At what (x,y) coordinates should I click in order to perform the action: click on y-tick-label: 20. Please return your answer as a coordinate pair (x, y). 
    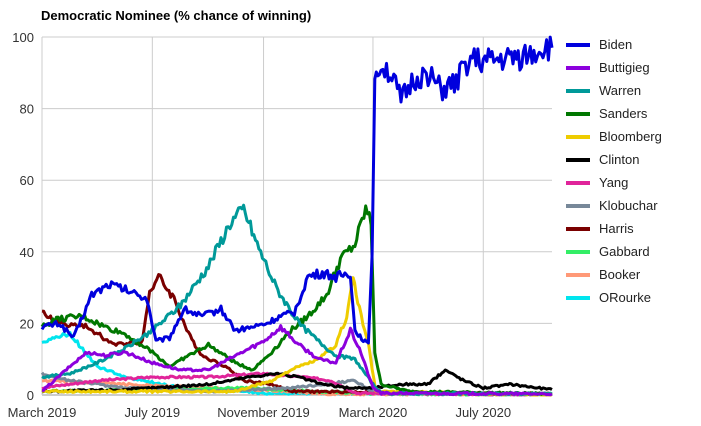
    Looking at the image, I should click on (27, 323).